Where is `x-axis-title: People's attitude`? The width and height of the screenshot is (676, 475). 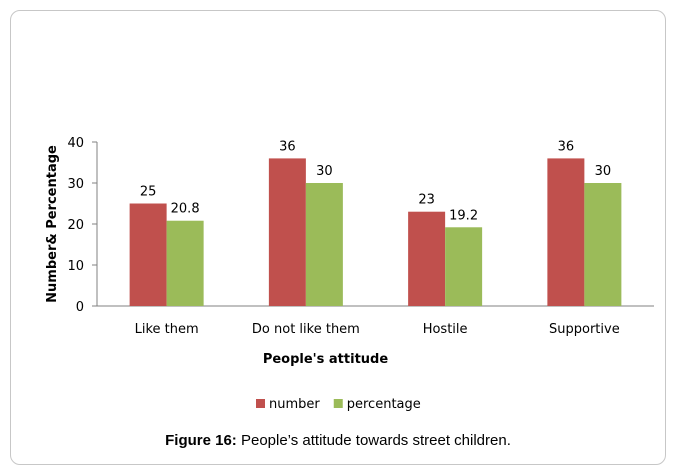 x-axis-title: People's attitude is located at coordinates (326, 359).